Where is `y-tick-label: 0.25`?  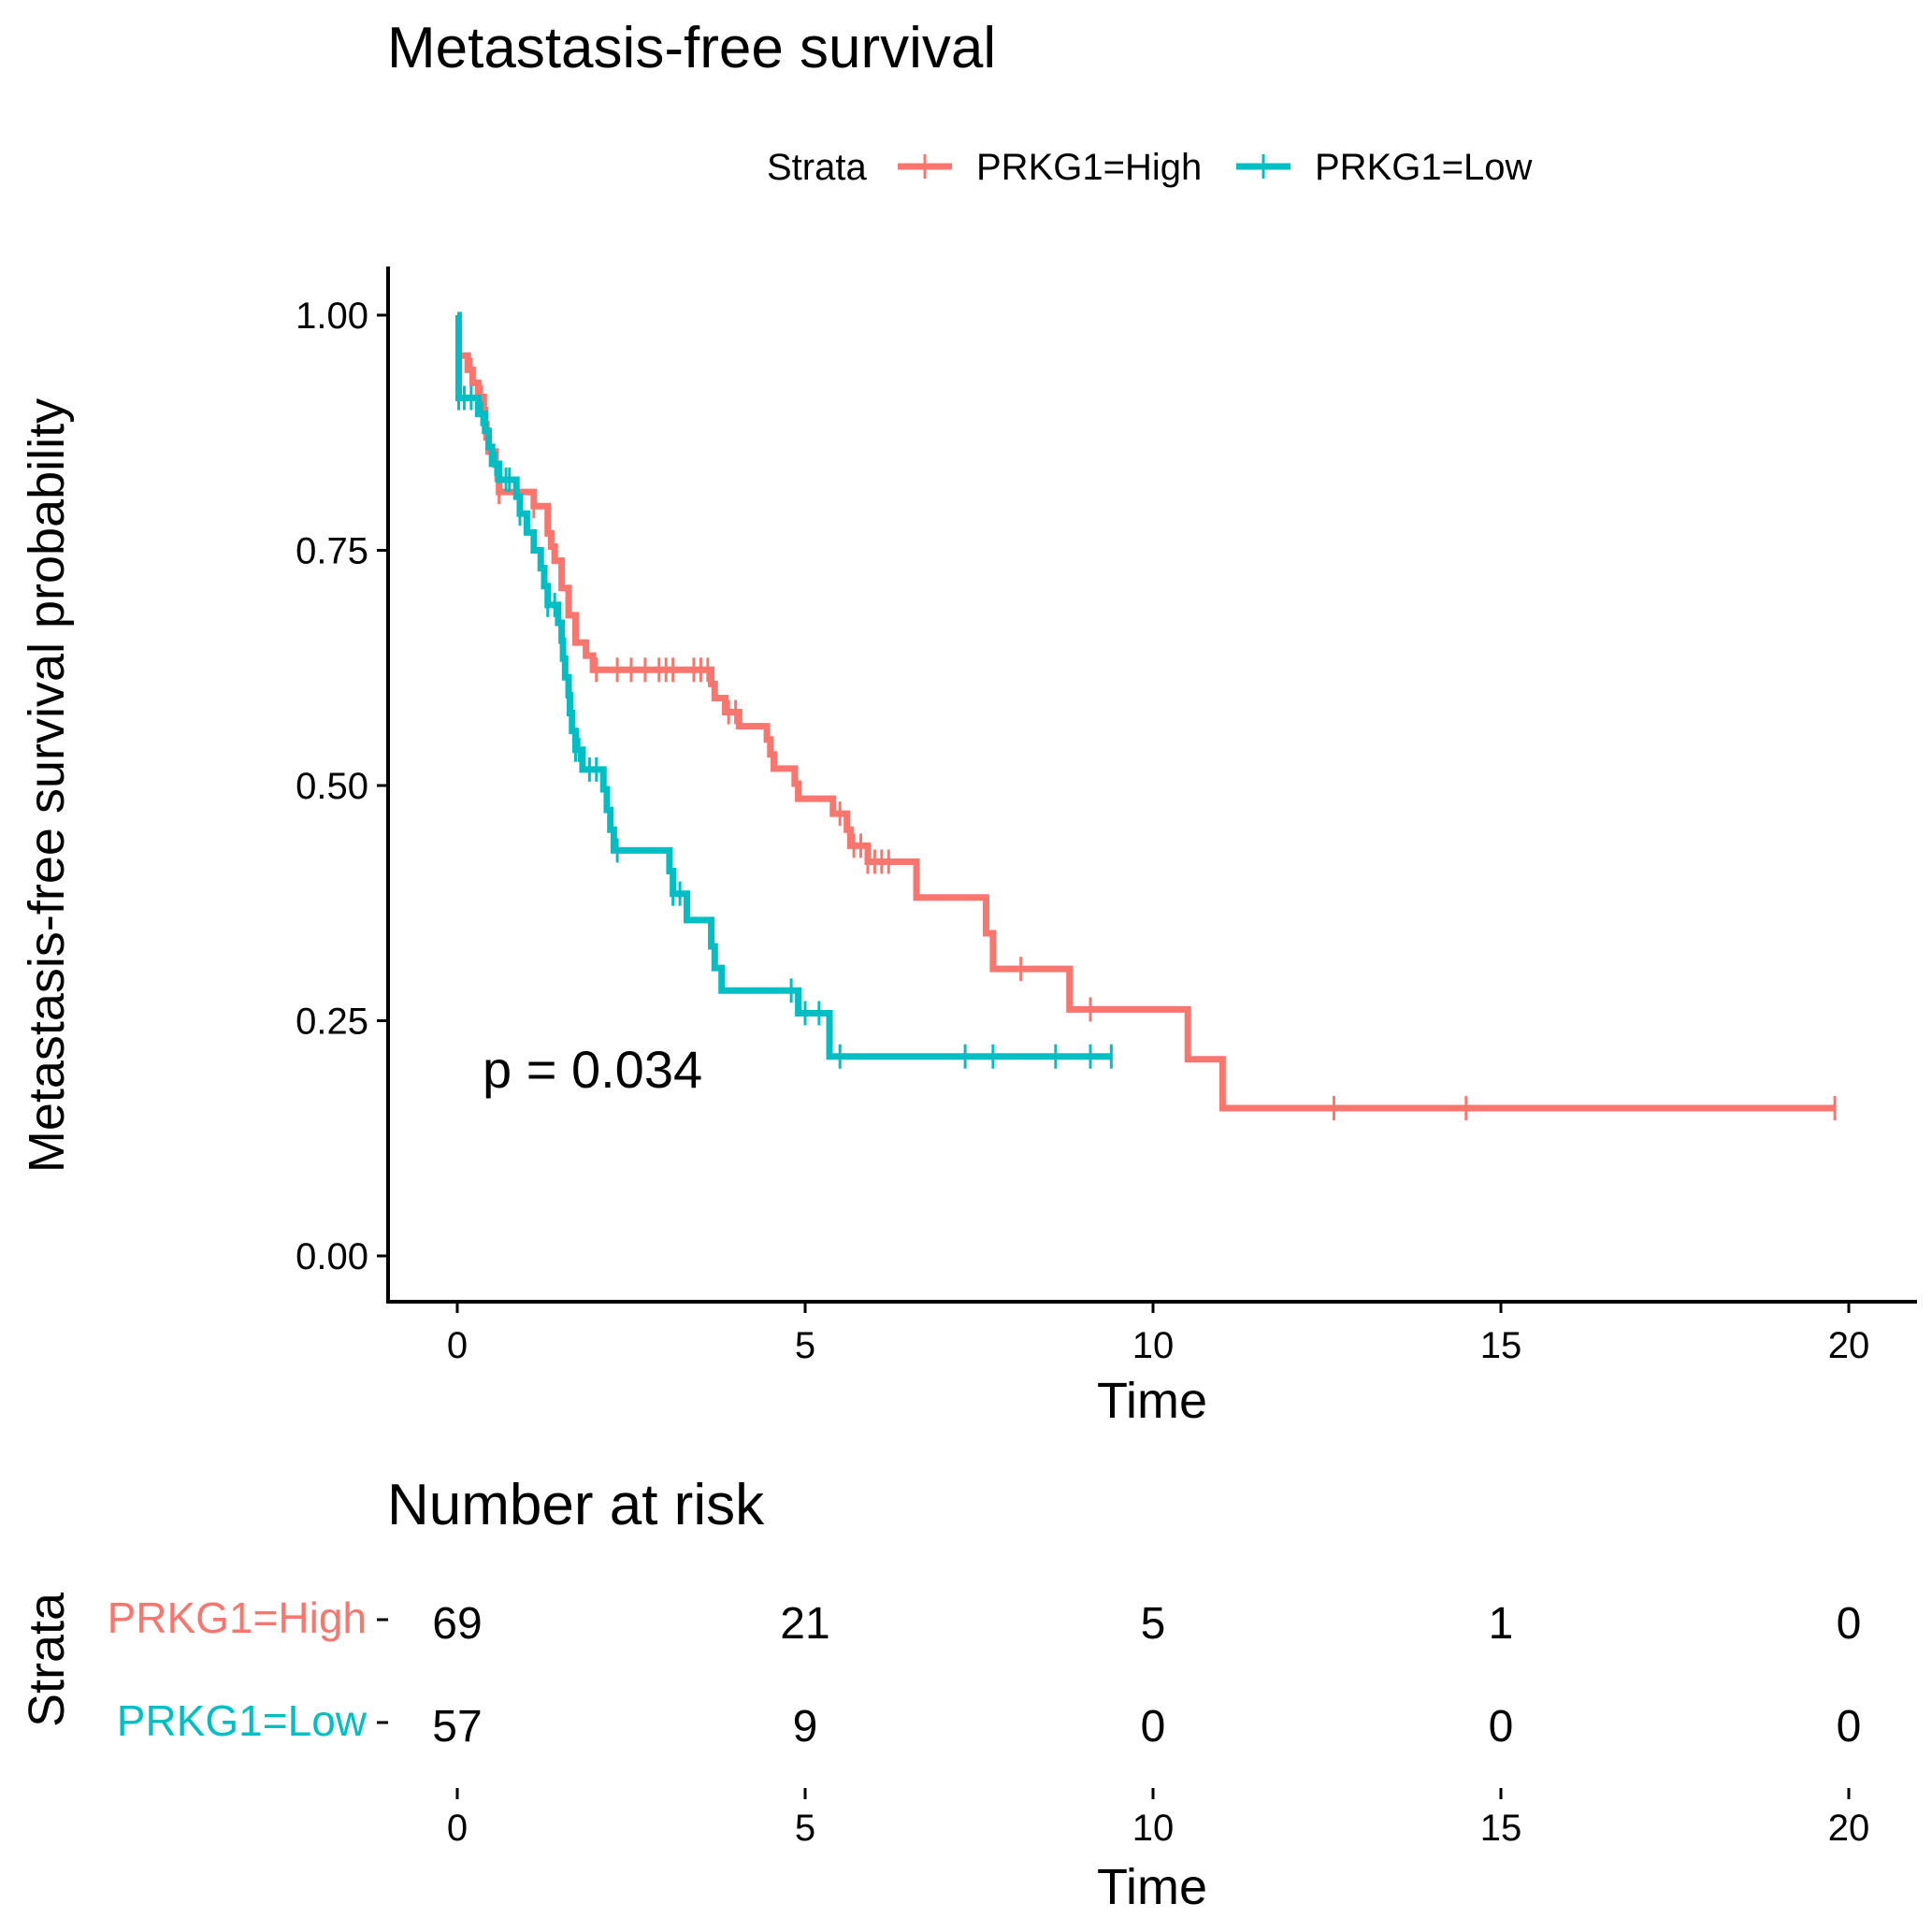
y-tick-label: 0.25 is located at coordinates (332, 1022).